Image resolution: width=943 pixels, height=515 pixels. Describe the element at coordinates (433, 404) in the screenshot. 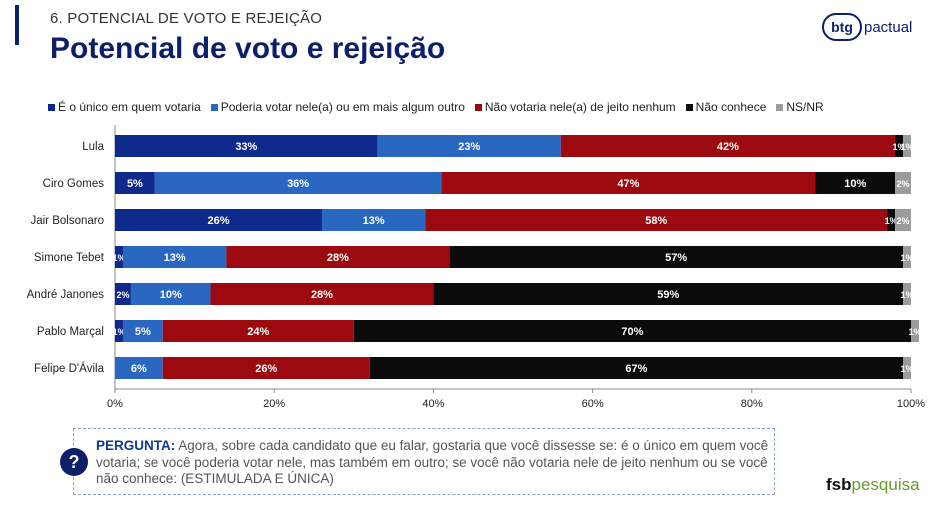

I see `x-tick-label: 40%` at that location.